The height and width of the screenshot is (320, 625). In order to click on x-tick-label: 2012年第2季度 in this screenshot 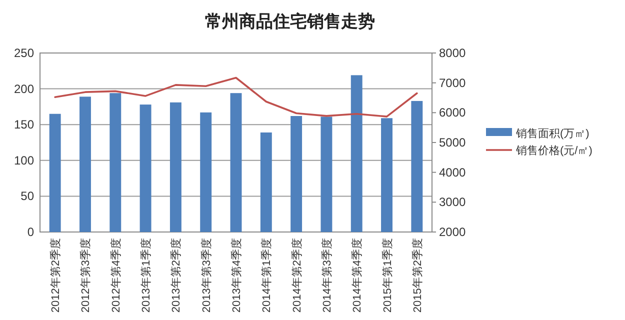, I will do `click(55, 275)`.